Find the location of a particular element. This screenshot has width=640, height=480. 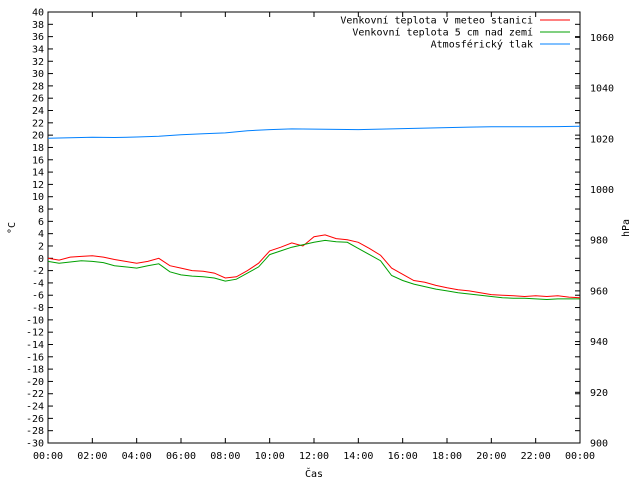

y-tick-label: 24 is located at coordinates (38, 111).